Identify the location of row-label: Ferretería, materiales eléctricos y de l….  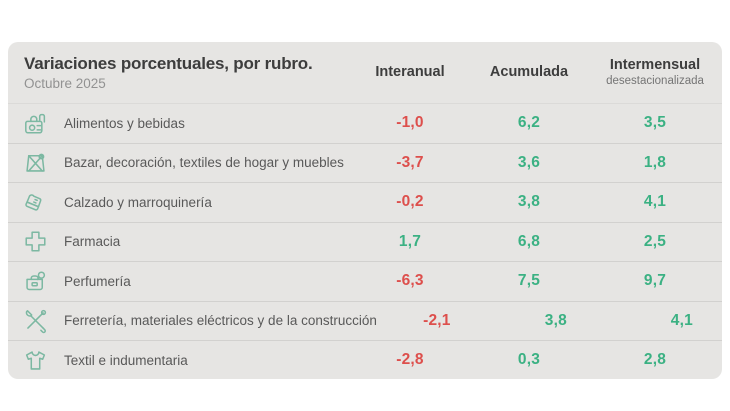
(220, 321).